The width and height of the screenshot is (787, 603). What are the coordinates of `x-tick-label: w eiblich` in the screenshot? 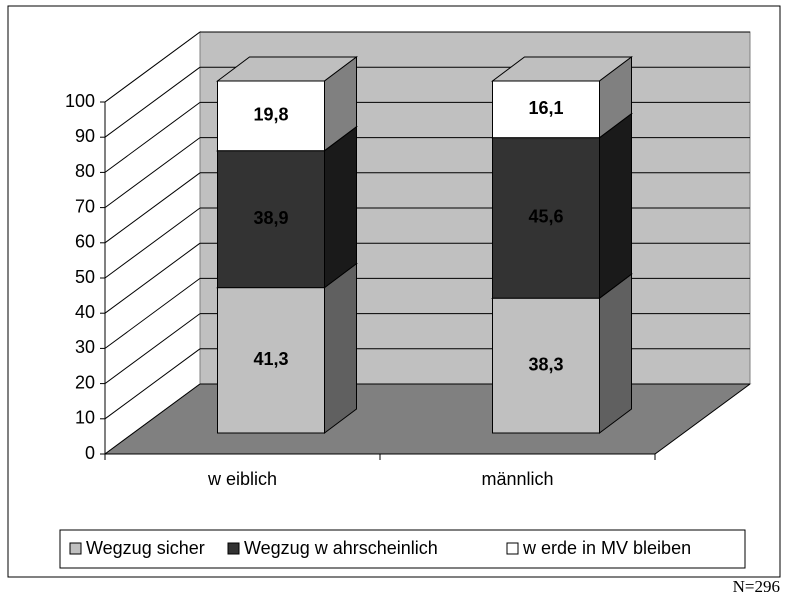 It's located at (242, 479).